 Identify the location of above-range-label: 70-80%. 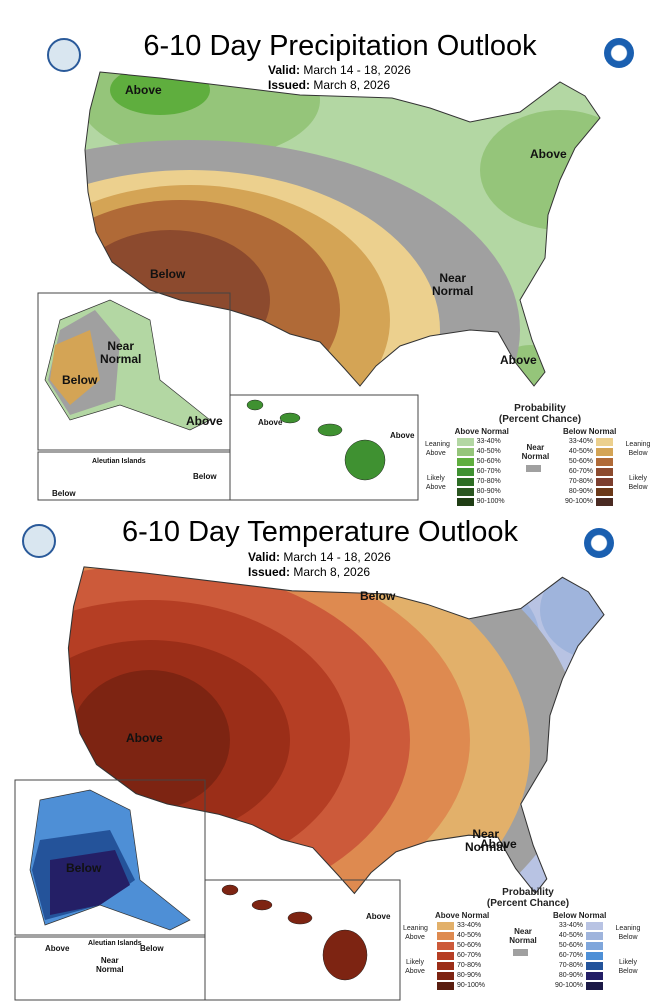
(488, 481).